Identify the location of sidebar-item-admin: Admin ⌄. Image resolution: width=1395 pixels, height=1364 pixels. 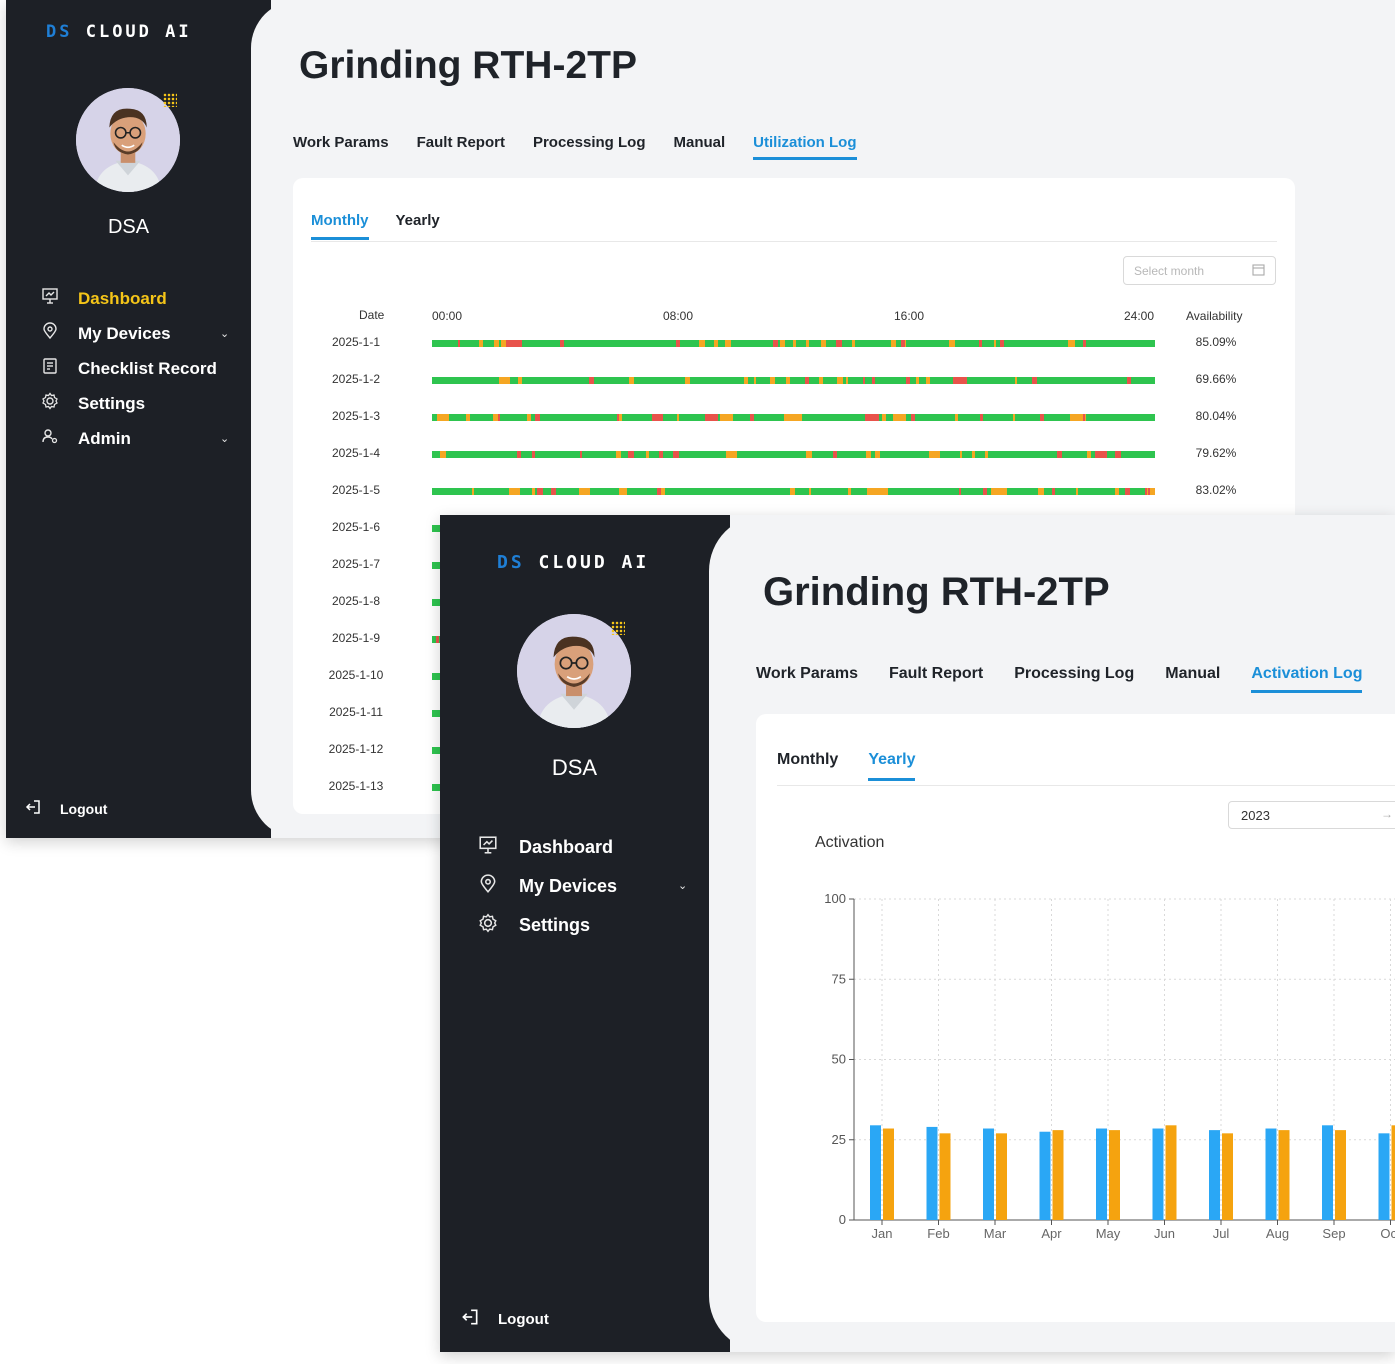
(138, 438).